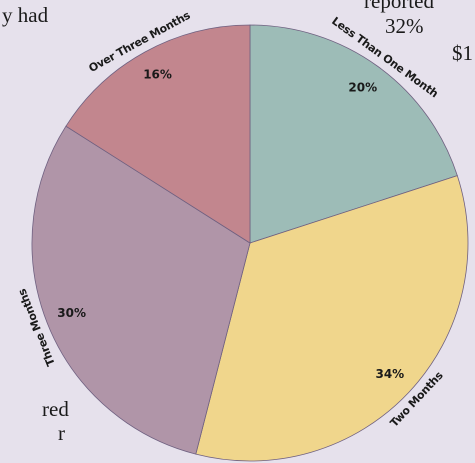 Image resolution: width=475 pixels, height=463 pixels. What do you see at coordinates (25, 15) in the screenshot?
I see `text-fragment: y had` at bounding box center [25, 15].